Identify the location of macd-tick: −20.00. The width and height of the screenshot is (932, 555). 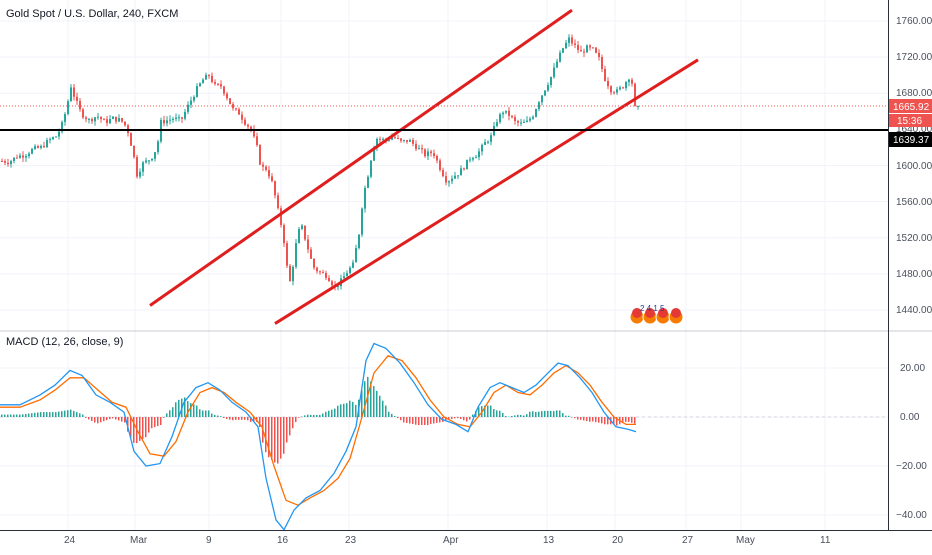
(911, 466).